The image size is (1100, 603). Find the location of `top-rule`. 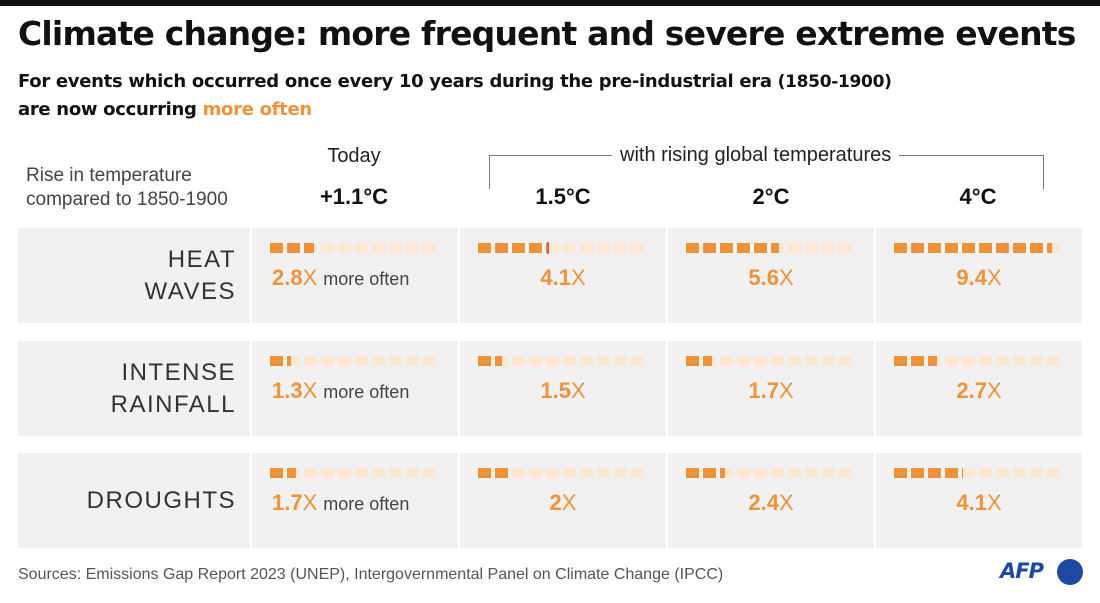

top-rule is located at coordinates (550, 3).